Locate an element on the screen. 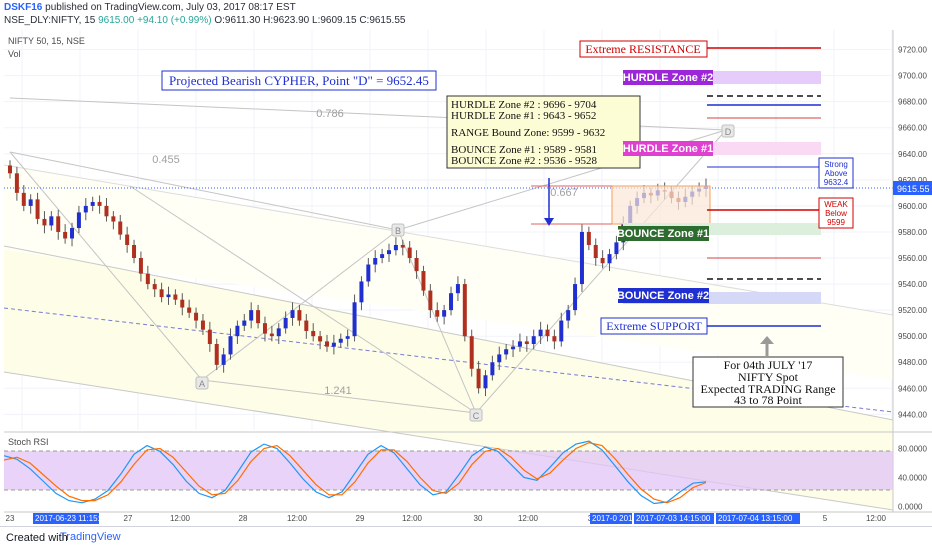 Image resolution: width=932 pixels, height=551 pixels. bounce-zone-1-label: BOUNCE Zone #1 is located at coordinates (663, 234).